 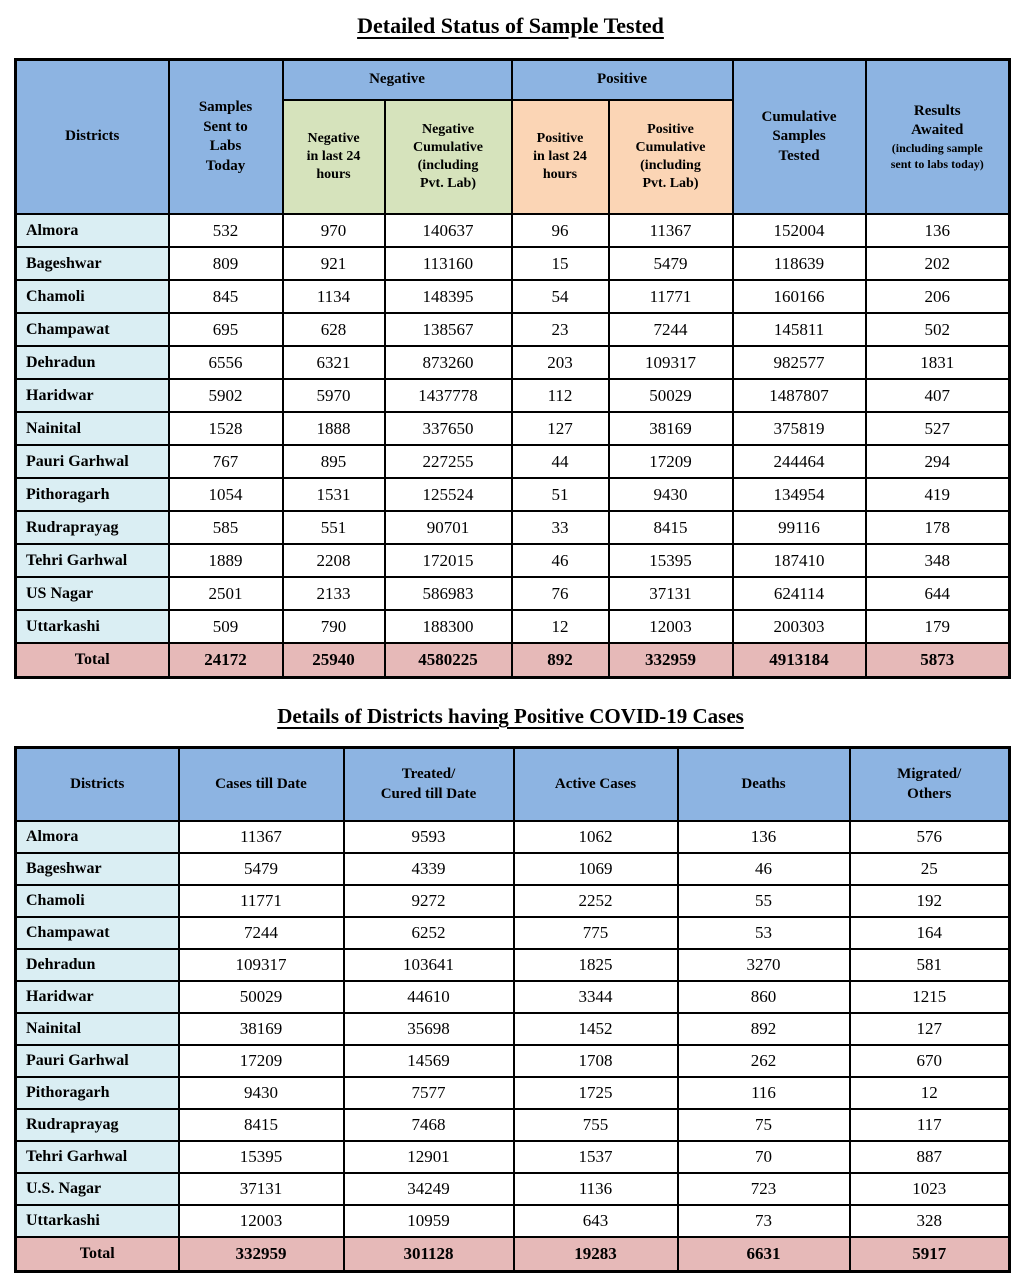 What do you see at coordinates (92, 461) in the screenshot?
I see `district-name-cell: Pauri Garhwal` at bounding box center [92, 461].